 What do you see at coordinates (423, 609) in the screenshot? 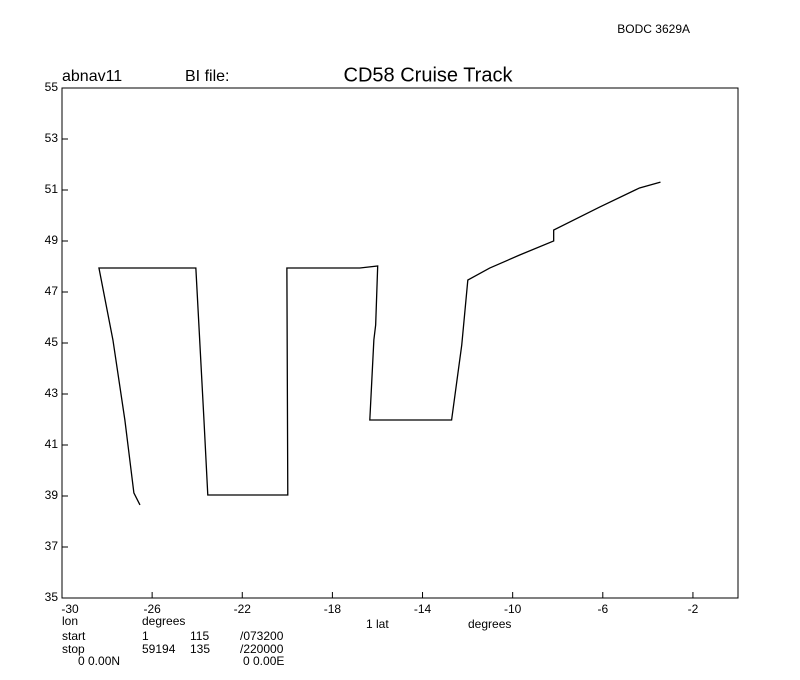
I see `x-tick-label: -14` at bounding box center [423, 609].